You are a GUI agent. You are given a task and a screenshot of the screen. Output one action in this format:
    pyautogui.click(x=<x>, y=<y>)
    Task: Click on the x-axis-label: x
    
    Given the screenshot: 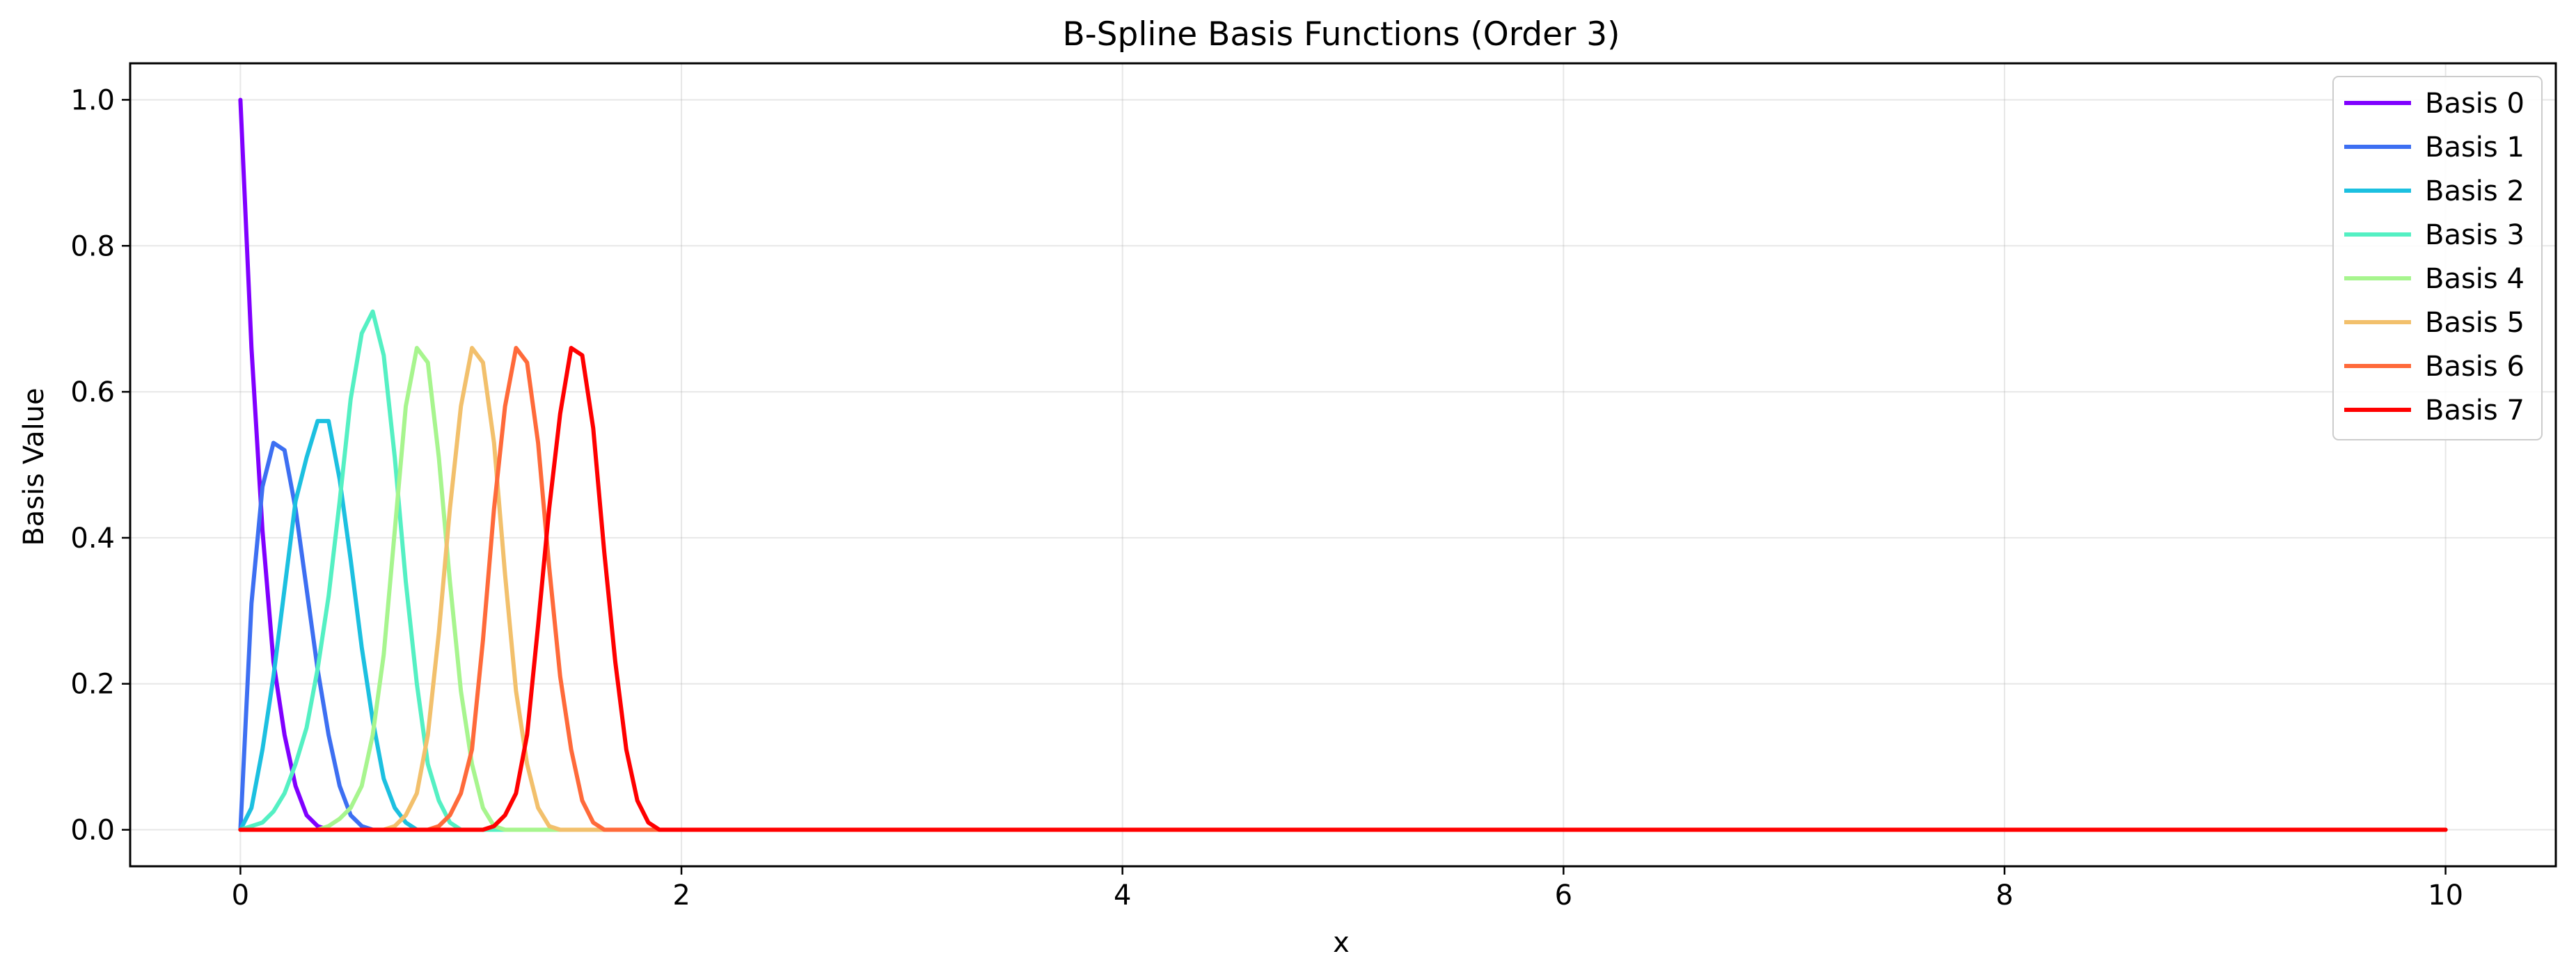 What is the action you would take?
    pyautogui.click(x=1341, y=943)
    